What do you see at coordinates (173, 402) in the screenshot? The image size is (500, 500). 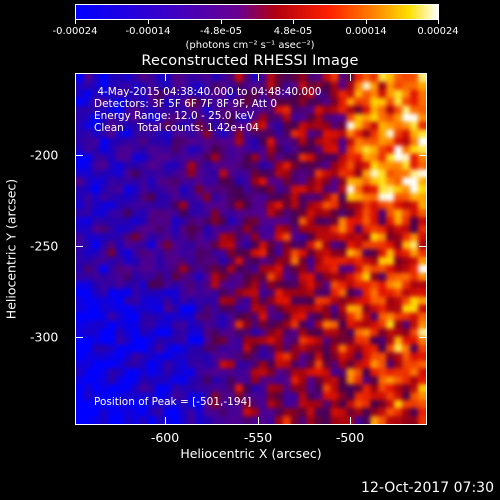 I see `peak-position: Position of Peak = [-501,-194]` at bounding box center [173, 402].